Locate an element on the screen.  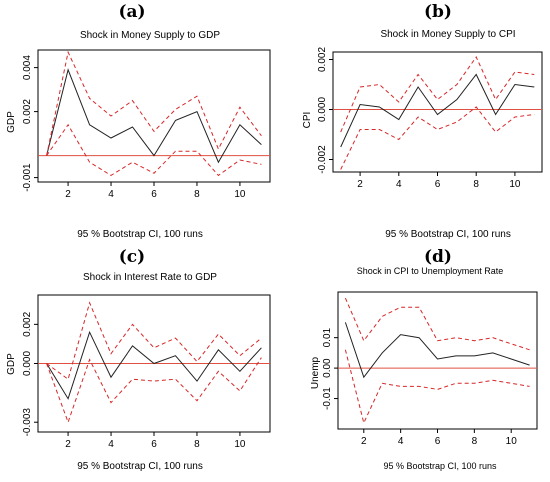
panel-c-ytick-label: -0.003 is located at coordinates (27, 422).